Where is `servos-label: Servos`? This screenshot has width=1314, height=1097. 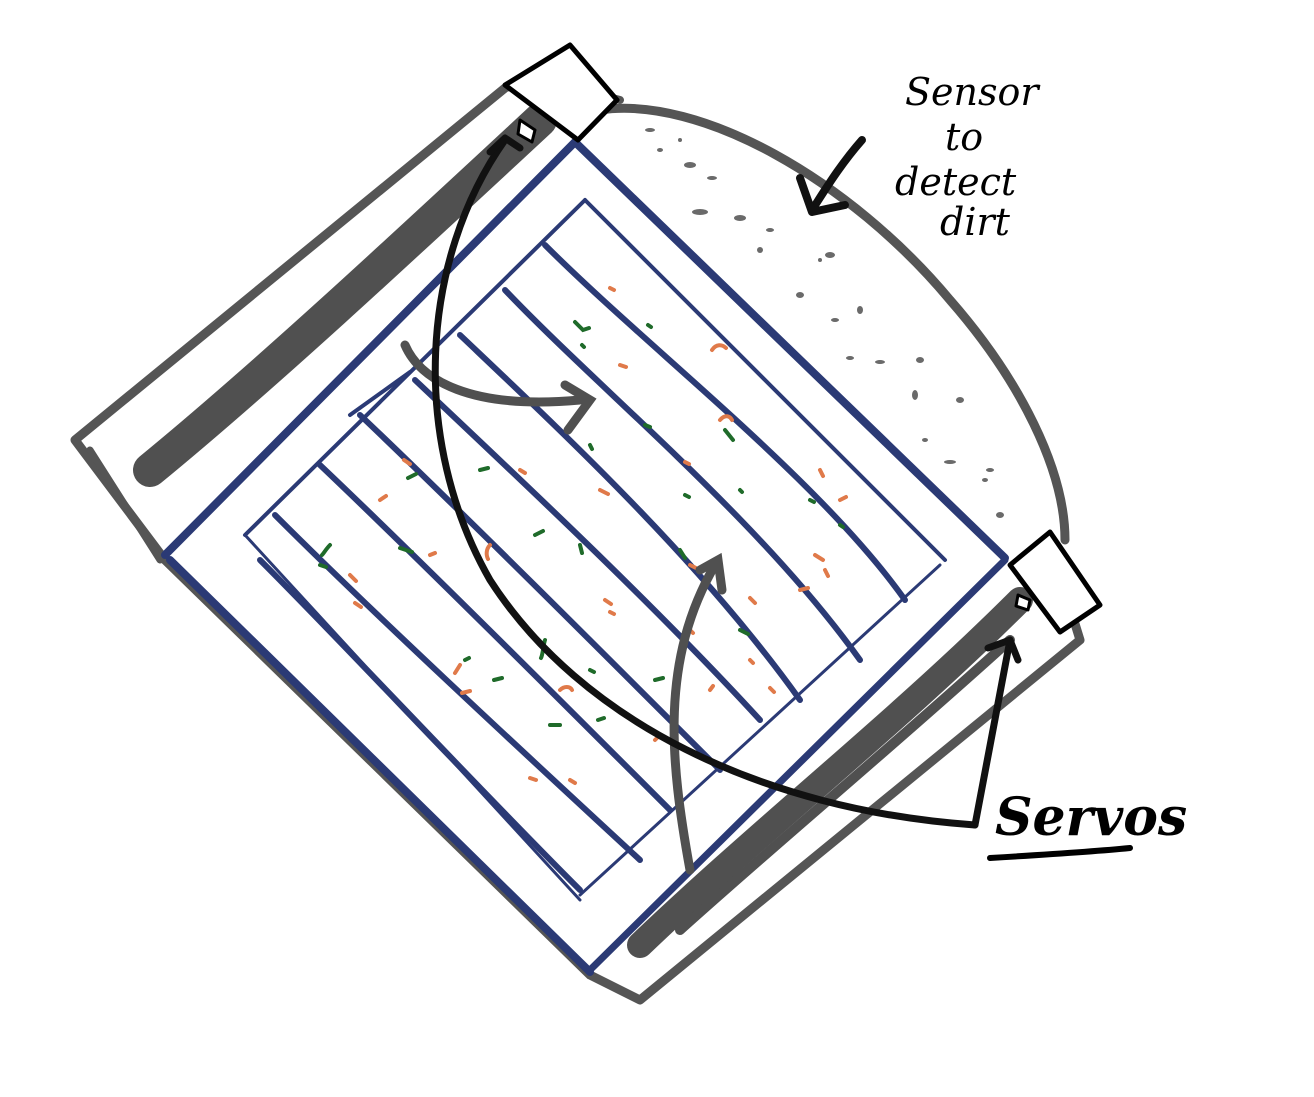 servos-label: Servos is located at coordinates (1087, 824).